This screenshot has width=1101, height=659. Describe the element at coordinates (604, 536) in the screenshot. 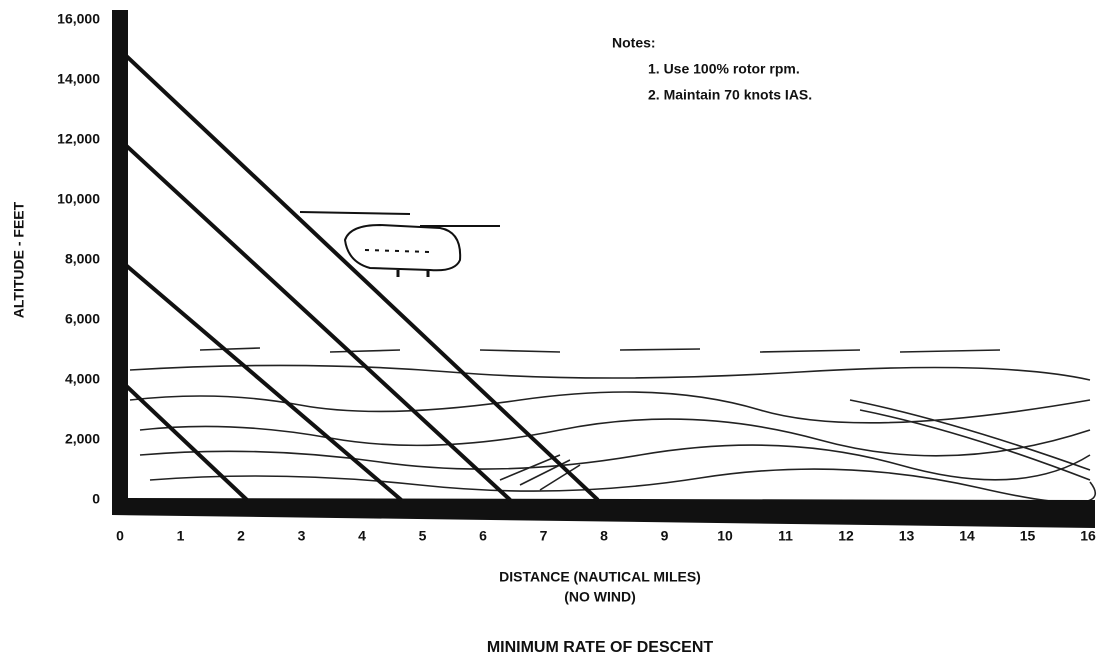

I see `x-tick-label: 8` at that location.